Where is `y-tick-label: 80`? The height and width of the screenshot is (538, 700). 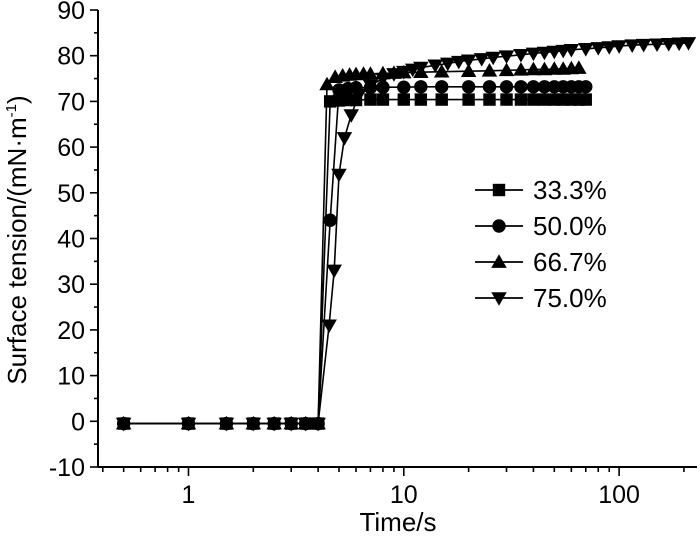 y-tick-label: 80 is located at coordinates (71, 57).